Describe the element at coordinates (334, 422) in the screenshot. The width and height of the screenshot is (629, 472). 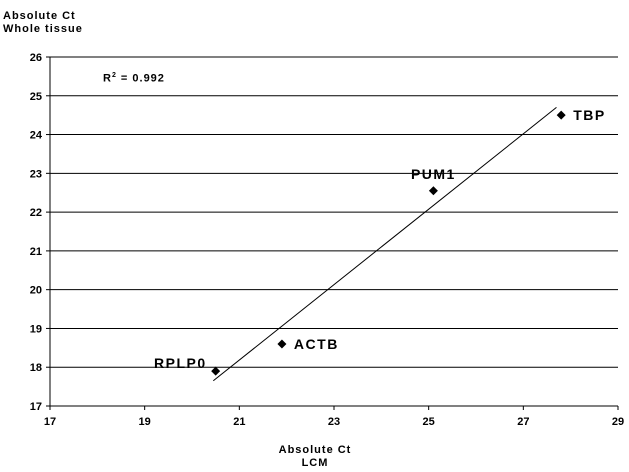
I see `x-tick-label-23: 23` at that location.